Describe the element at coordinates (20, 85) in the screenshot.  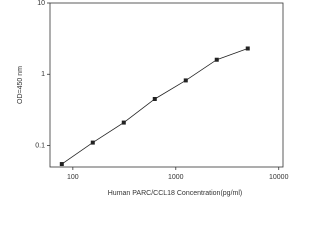
I see `y-axis-label: OD=450 nm` at that location.